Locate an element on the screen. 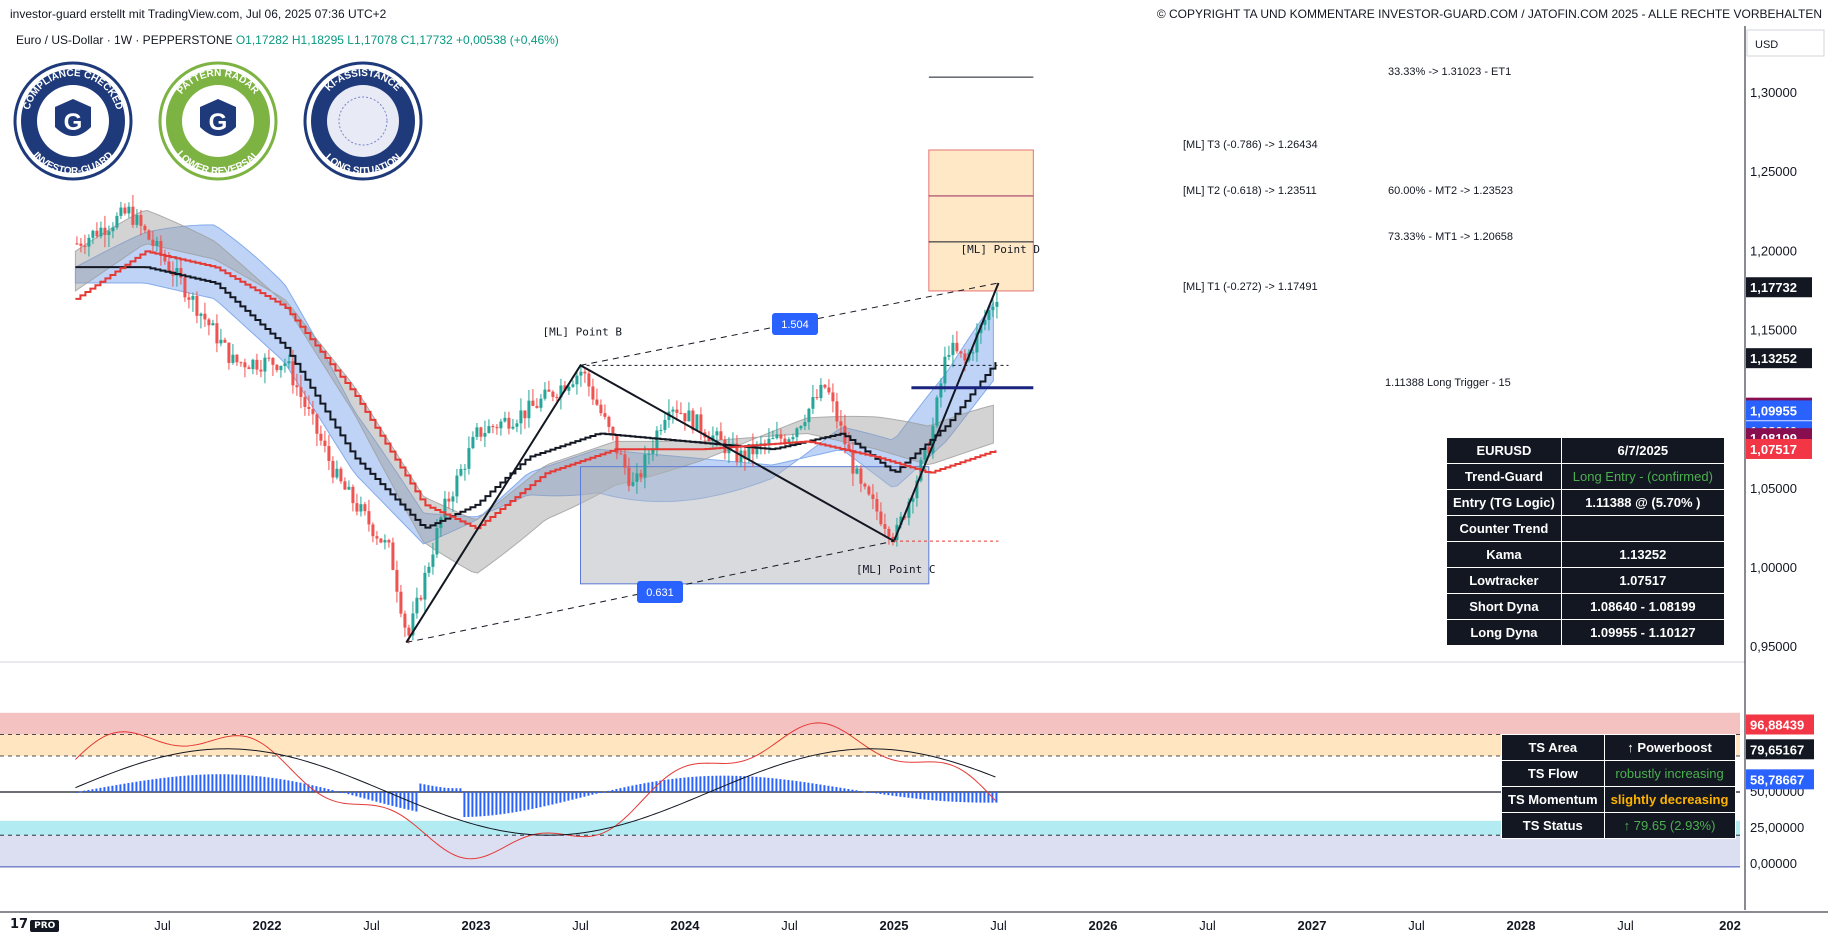  logo-pro: PRO is located at coordinates (45, 926).